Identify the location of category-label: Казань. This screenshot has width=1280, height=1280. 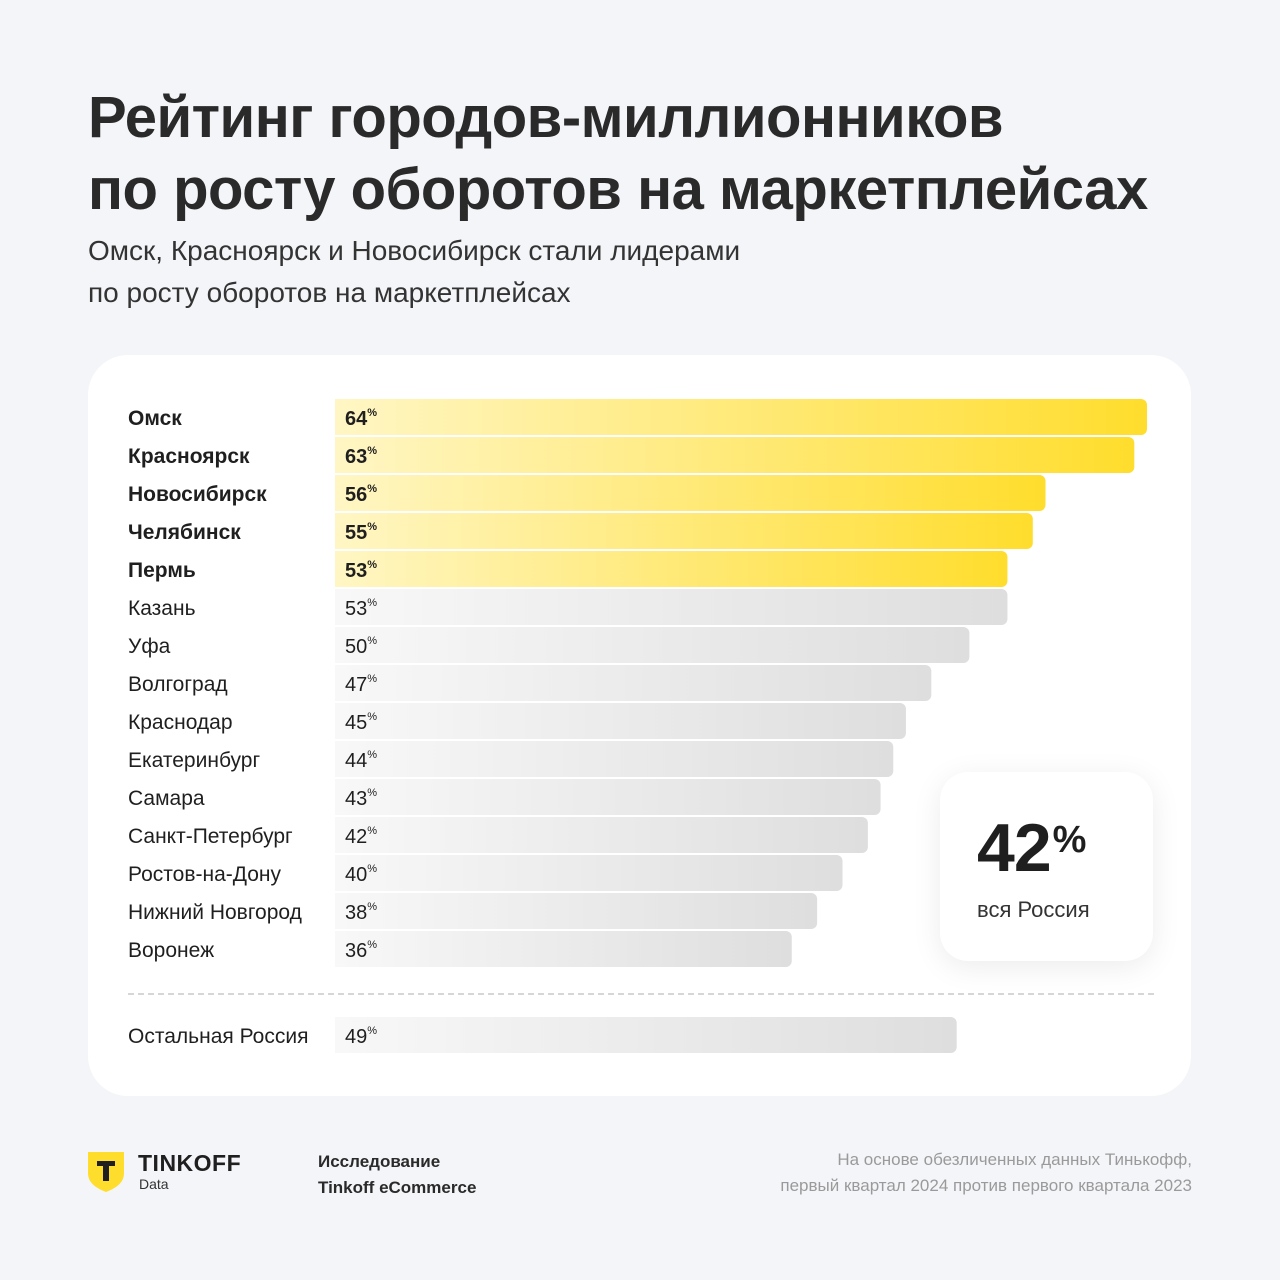
(162, 608).